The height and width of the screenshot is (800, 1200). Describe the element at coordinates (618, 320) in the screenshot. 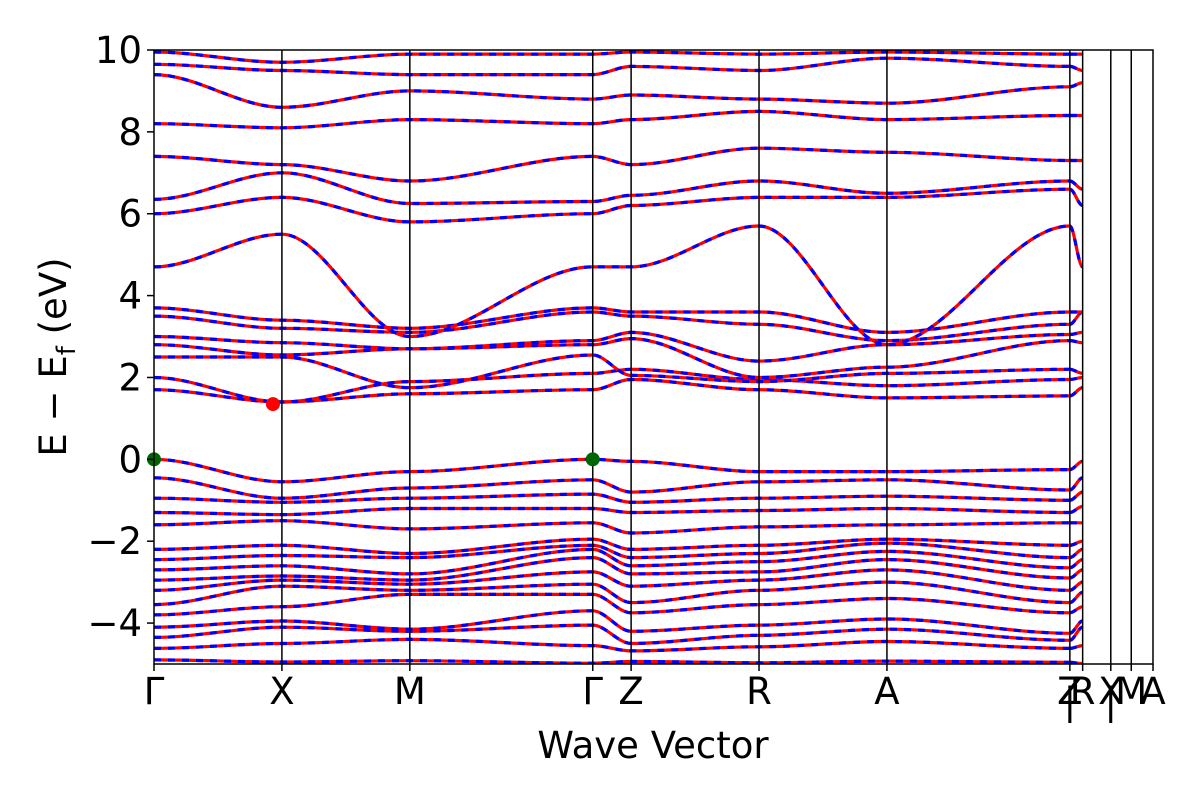

I see `band-22-blue` at that location.